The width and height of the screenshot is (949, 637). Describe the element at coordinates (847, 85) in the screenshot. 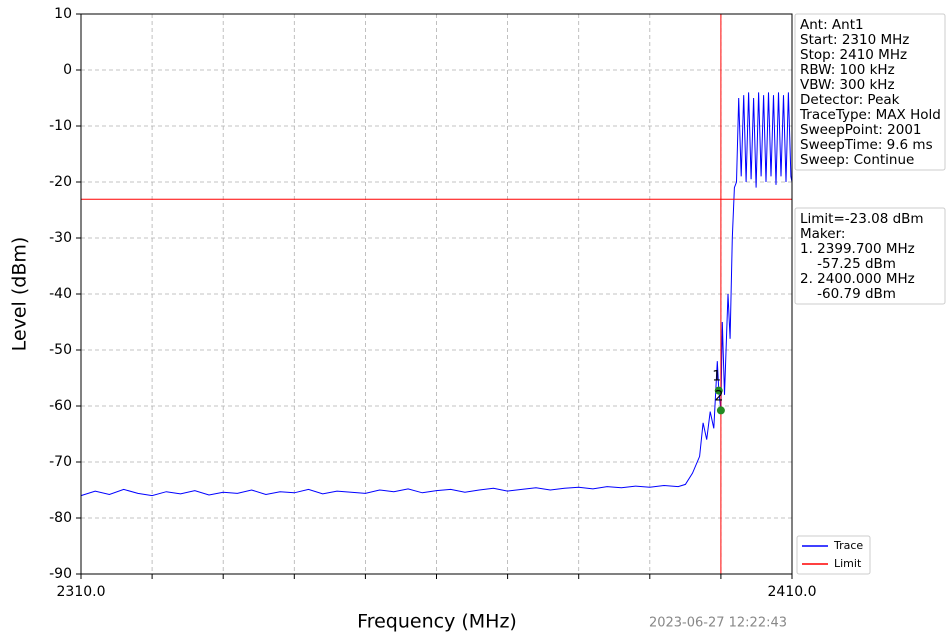

I see `info-line: VBW: 300 kHz` at that location.